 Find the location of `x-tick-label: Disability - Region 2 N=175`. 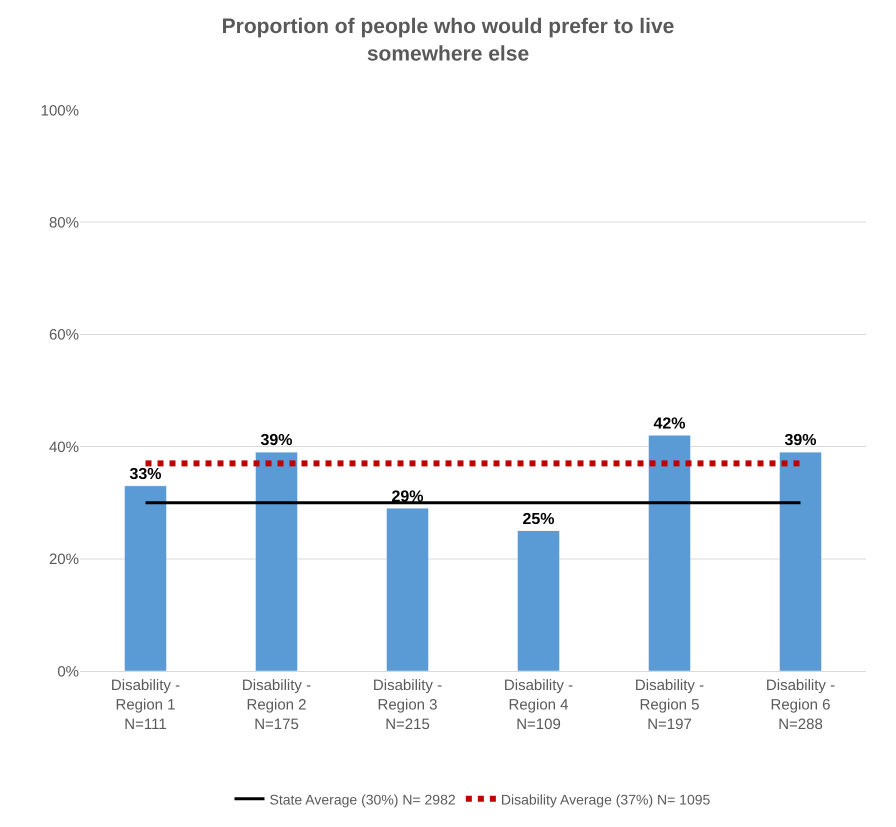

x-tick-label: Disability - Region 2 N=175 is located at coordinates (277, 705).